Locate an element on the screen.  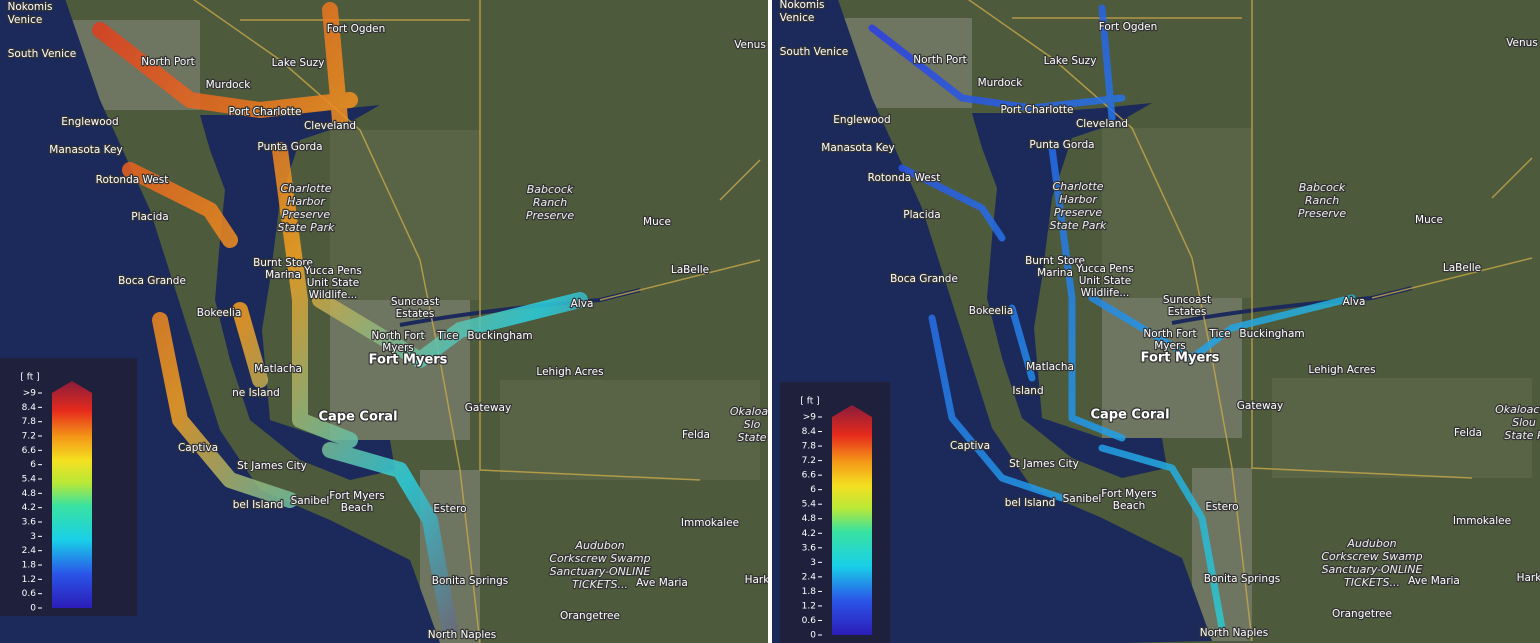
river is located at coordinates (1292, 305).